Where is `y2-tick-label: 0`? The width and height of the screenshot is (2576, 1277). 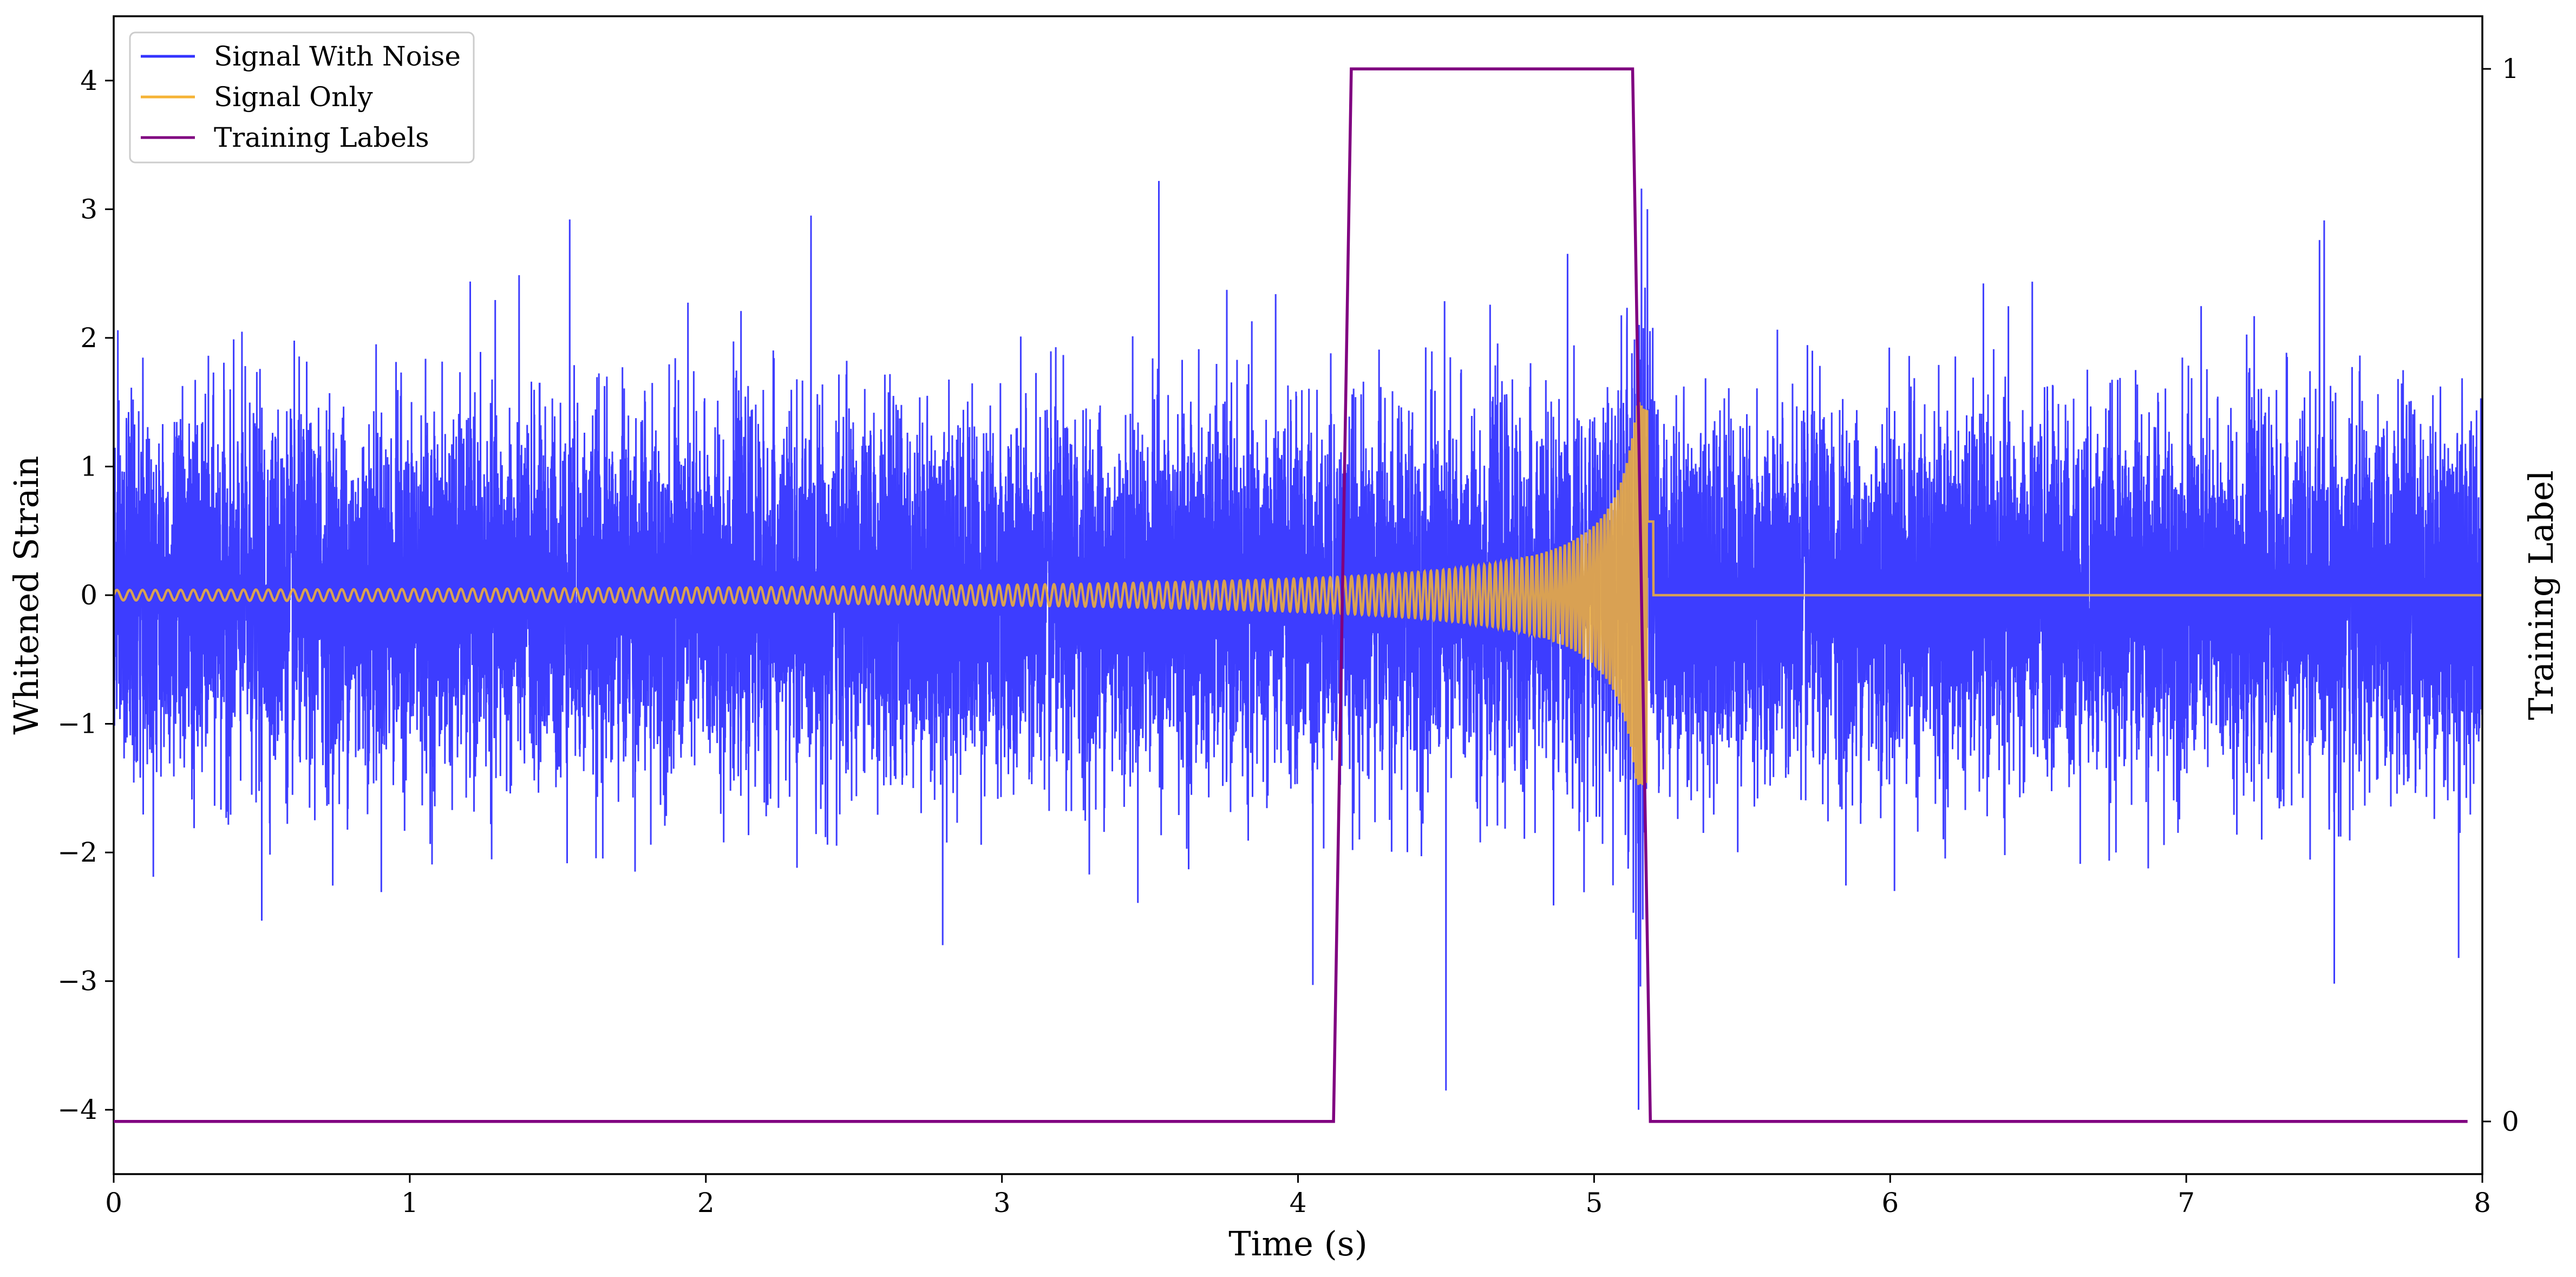 y2-tick-label: 0 is located at coordinates (2510, 1121).